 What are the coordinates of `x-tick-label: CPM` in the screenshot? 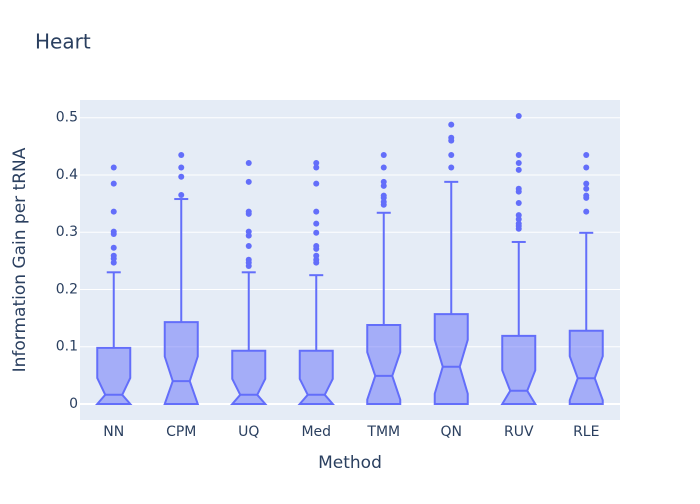 It's located at (181, 432).